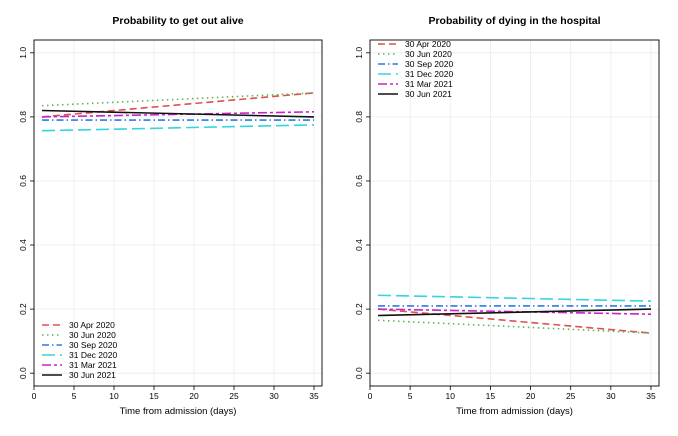 This screenshot has height=436, width=678. Describe the element at coordinates (177, 21) in the screenshot. I see `chart-title: Probability to get out alive` at that location.